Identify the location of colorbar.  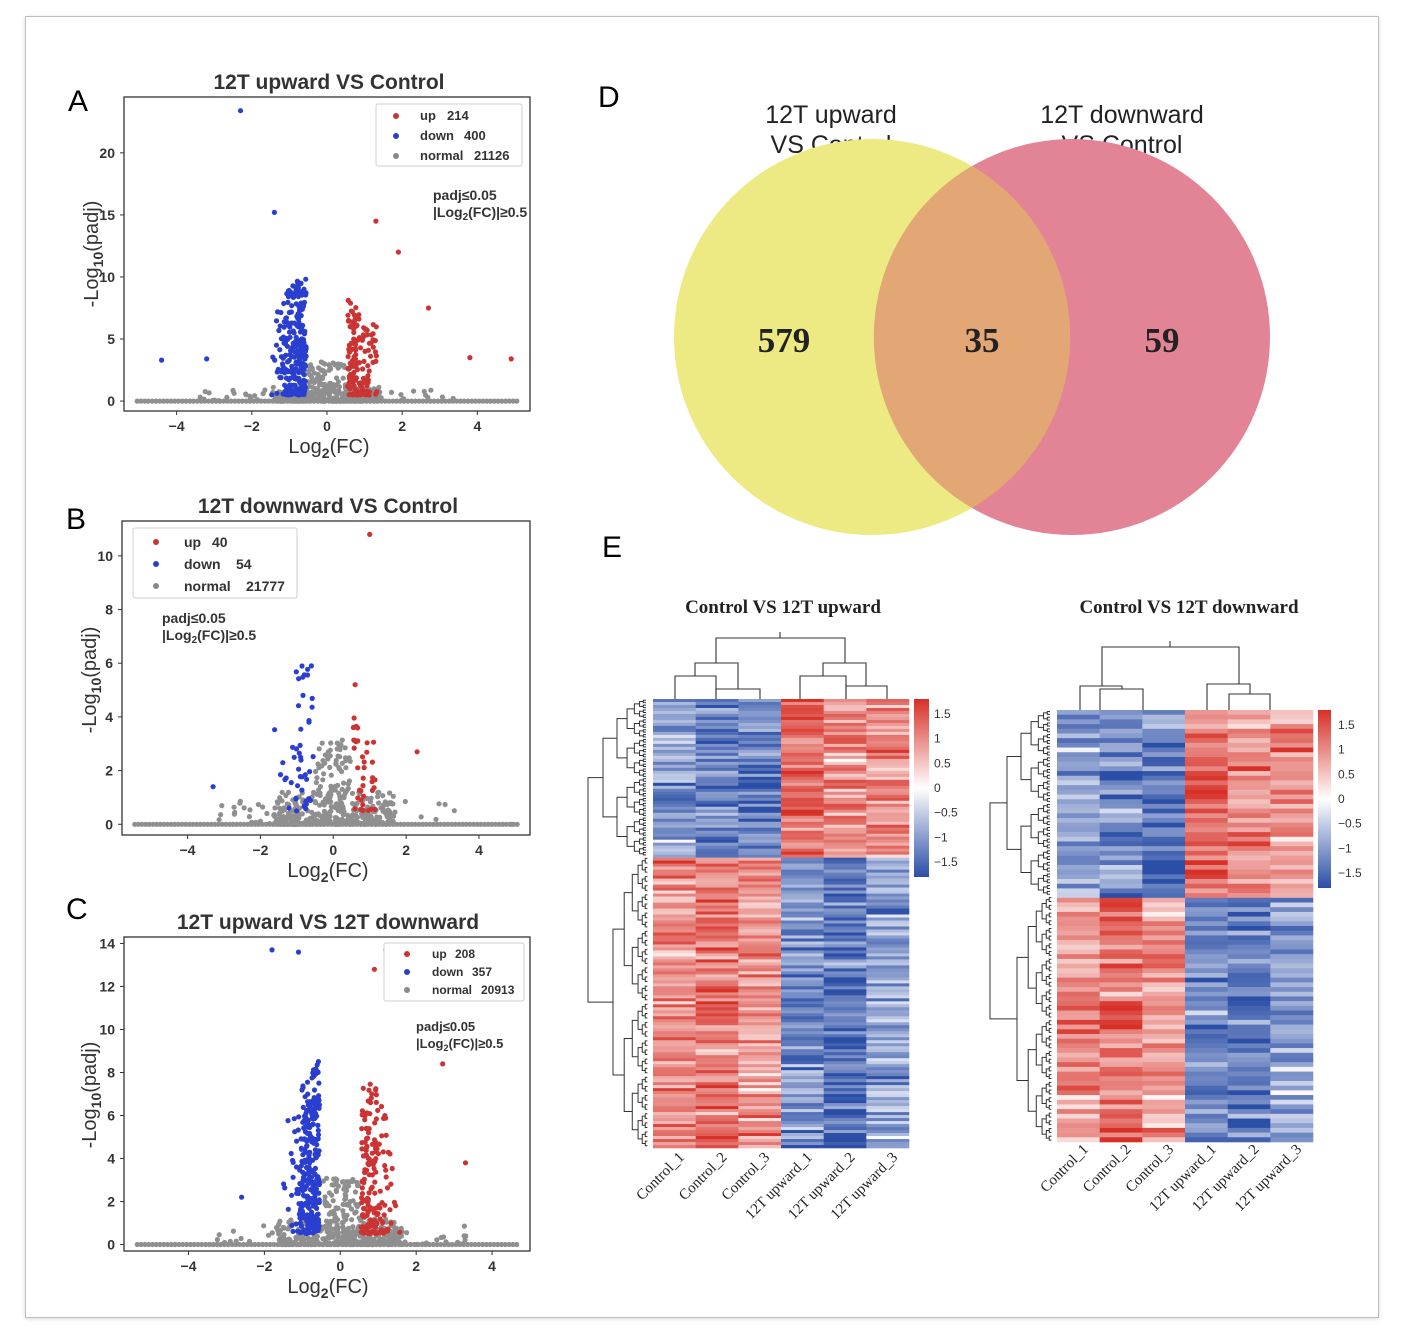
(921, 788).